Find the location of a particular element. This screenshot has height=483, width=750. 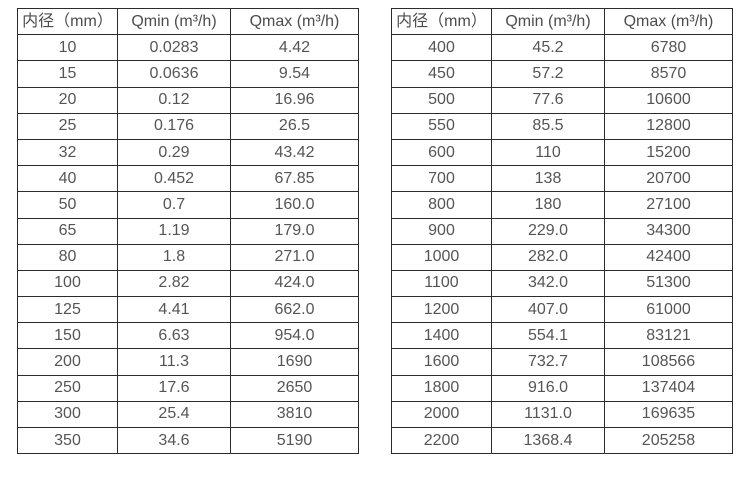

table-cell: 26.5 is located at coordinates (294, 126).